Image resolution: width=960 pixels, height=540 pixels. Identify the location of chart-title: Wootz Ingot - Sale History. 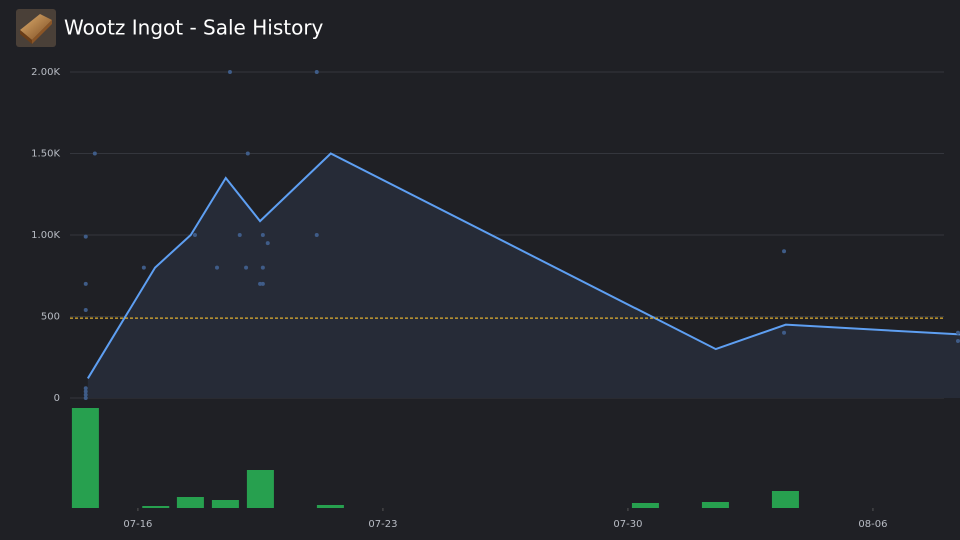
(194, 28).